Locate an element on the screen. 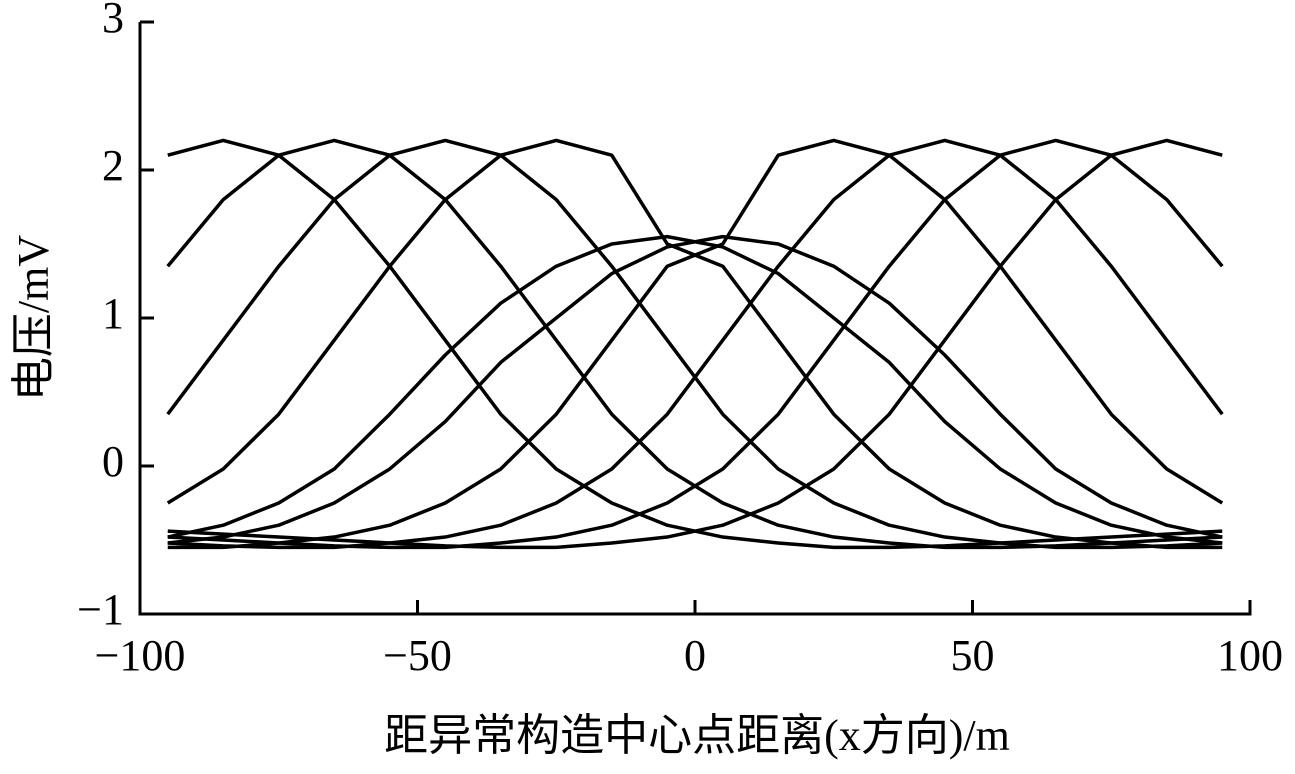 The image size is (1295, 774). x-tick-label: 100 is located at coordinates (1250, 655).